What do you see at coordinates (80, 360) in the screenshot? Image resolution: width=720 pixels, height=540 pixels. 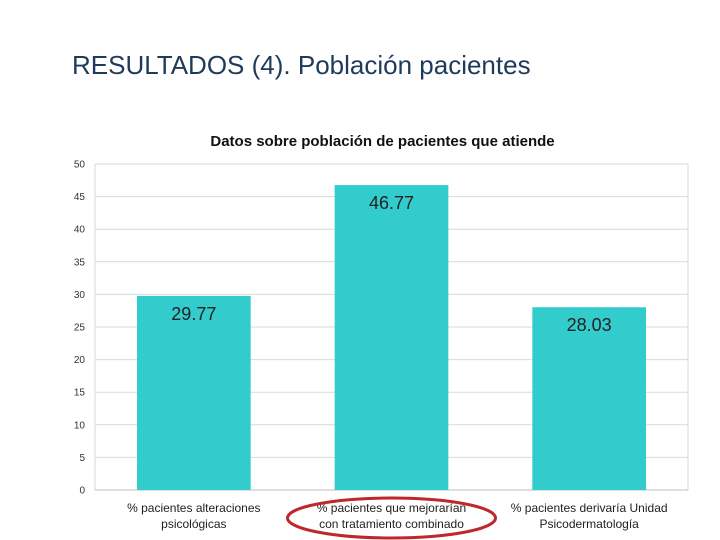 I see `y-tick-label: 20` at bounding box center [80, 360].